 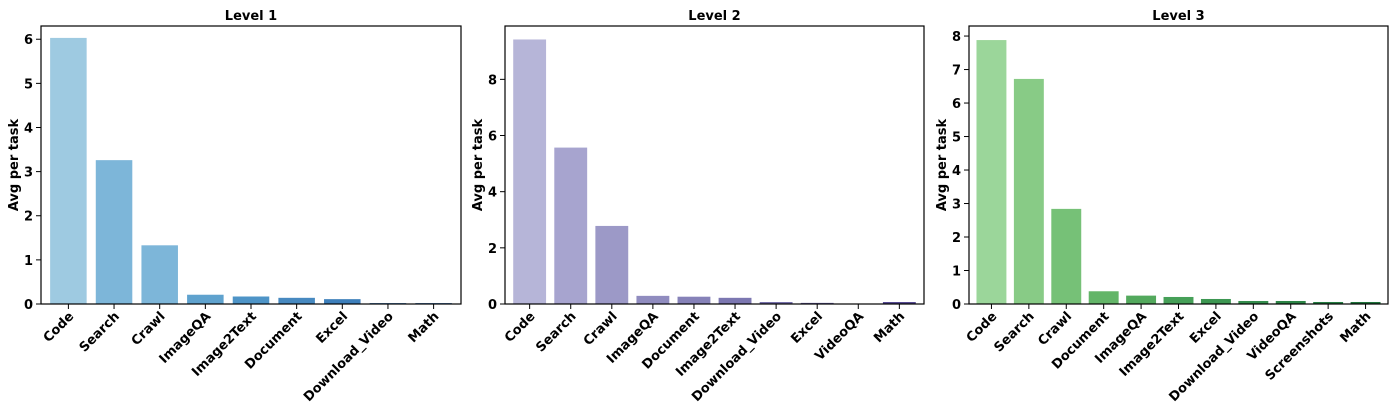 What do you see at coordinates (714, 16) in the screenshot?
I see `chart-title: Level 2` at bounding box center [714, 16].